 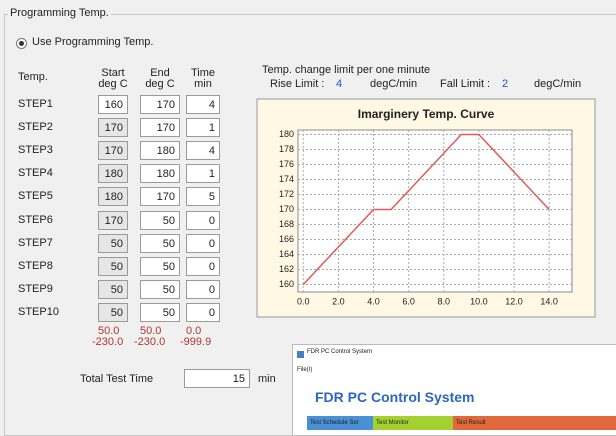 I want to click on start-input: 160, so click(x=113, y=104).